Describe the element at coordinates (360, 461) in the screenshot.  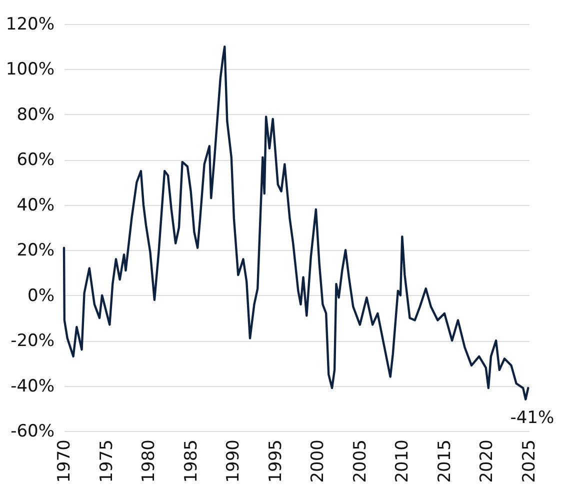
I see `x-tick-label: 2005` at that location.